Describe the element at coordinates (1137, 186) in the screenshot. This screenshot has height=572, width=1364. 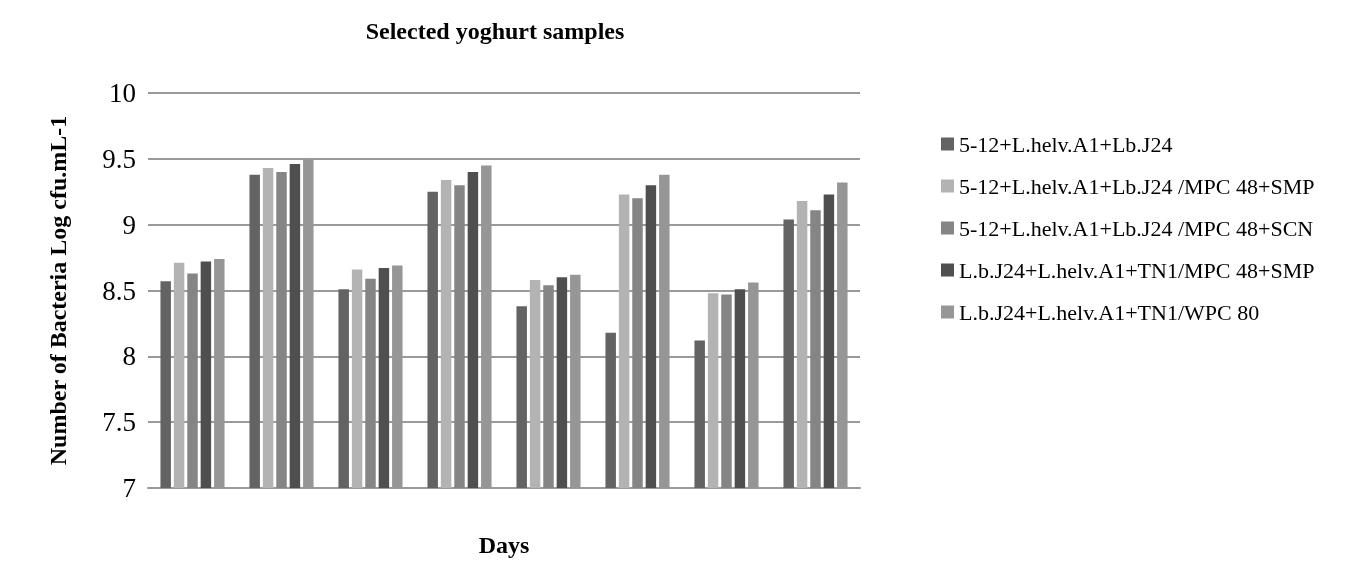
I see `legend-label: 5-12+L.helv.A1+Lb.J24 /MPC 48+SMP` at that location.